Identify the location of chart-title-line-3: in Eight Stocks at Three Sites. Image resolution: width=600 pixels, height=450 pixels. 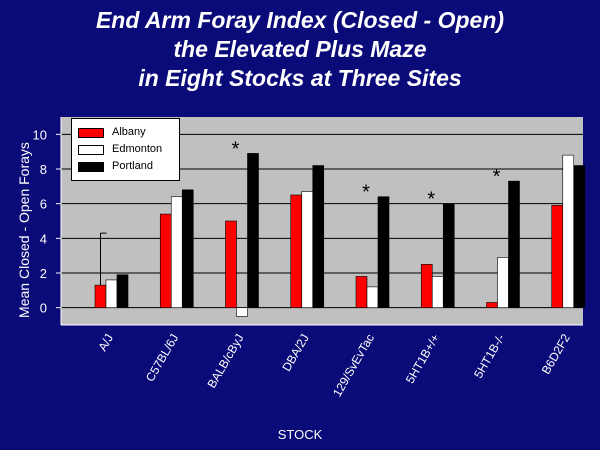
(300, 78).